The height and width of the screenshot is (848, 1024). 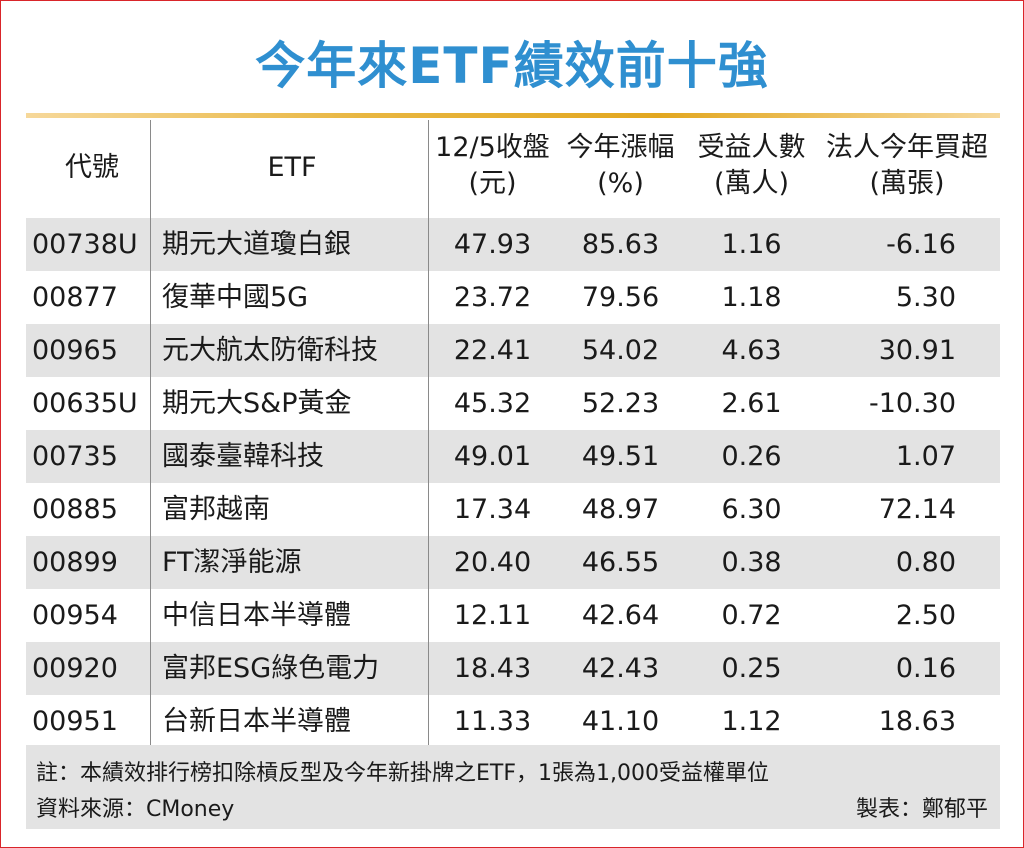 What do you see at coordinates (620, 509) in the screenshot?
I see `cell-change: 48.97` at bounding box center [620, 509].